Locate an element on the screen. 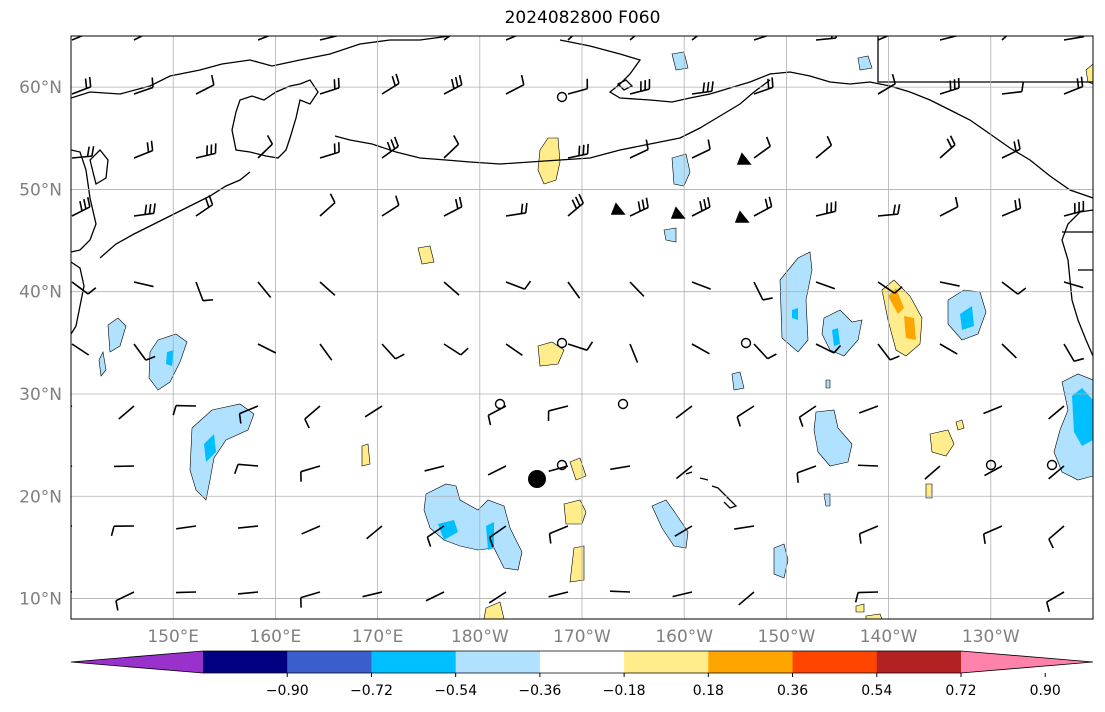 This screenshot has height=712, width=1105. colorbar-label: −0.72 is located at coordinates (371, 691).